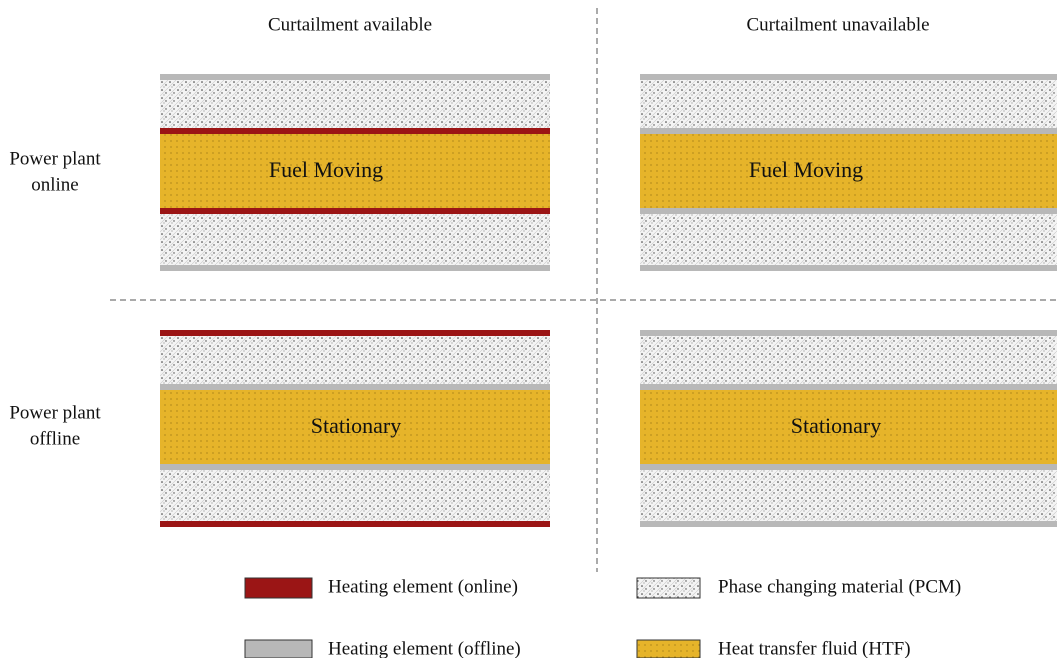  Describe the element at coordinates (837, 24) in the screenshot. I see `column-header: Curtailment unavailable` at that location.